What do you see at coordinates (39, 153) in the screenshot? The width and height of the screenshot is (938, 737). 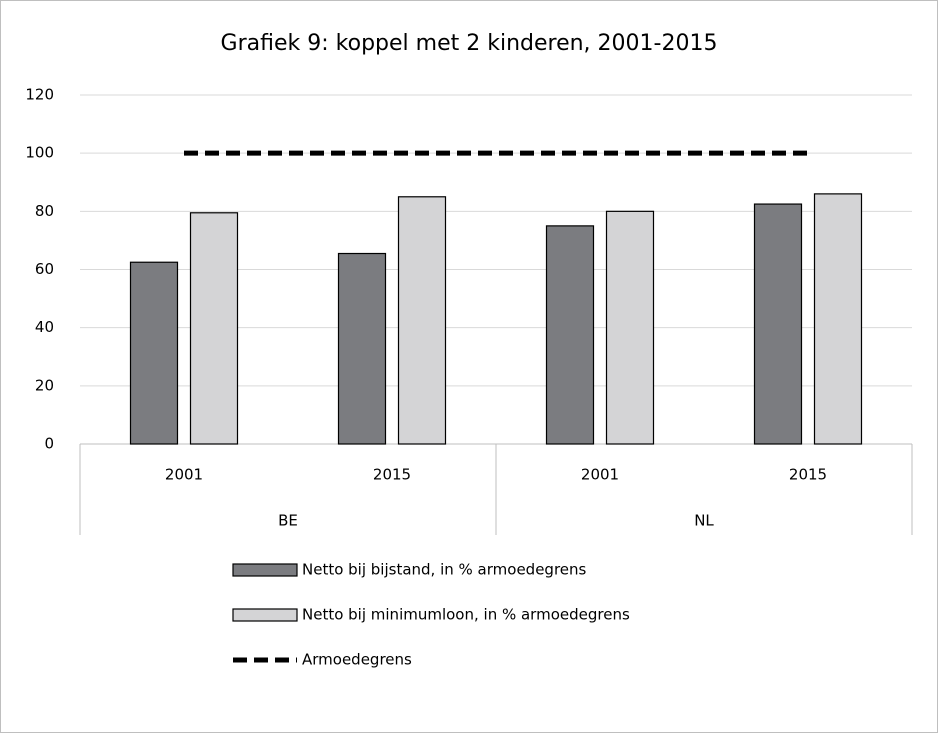 I see `y-tick-label: 100` at bounding box center [39, 153].